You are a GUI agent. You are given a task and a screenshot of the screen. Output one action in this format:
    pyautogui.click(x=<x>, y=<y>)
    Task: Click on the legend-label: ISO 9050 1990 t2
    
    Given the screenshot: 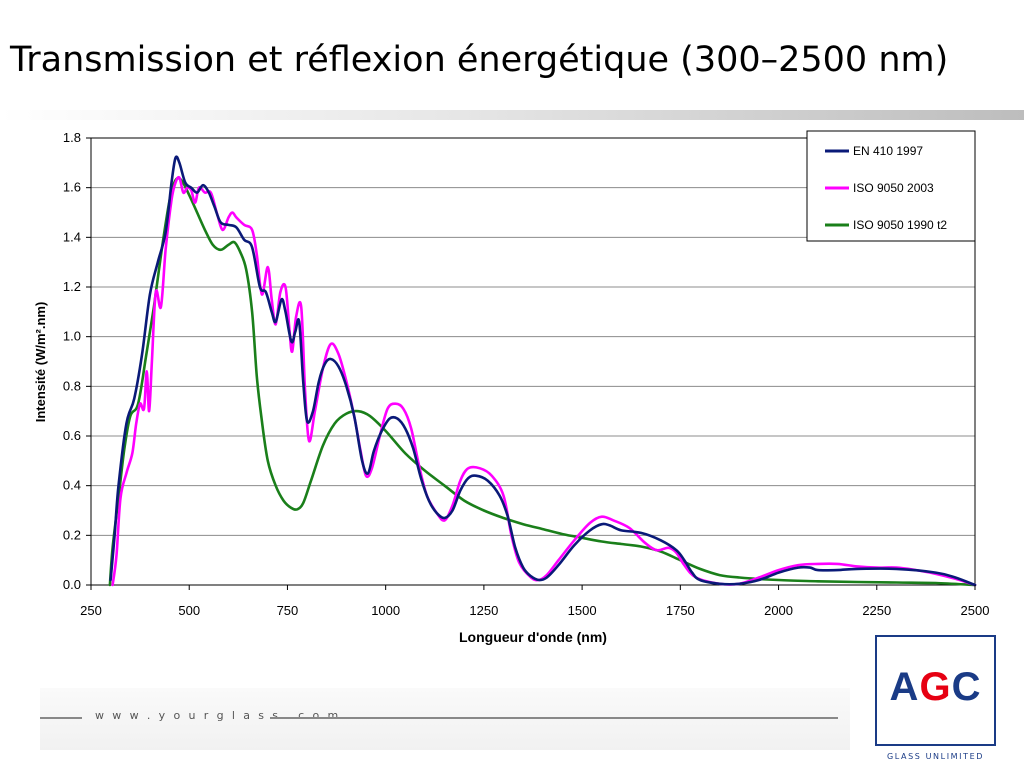 What is the action you would take?
    pyautogui.click(x=900, y=225)
    